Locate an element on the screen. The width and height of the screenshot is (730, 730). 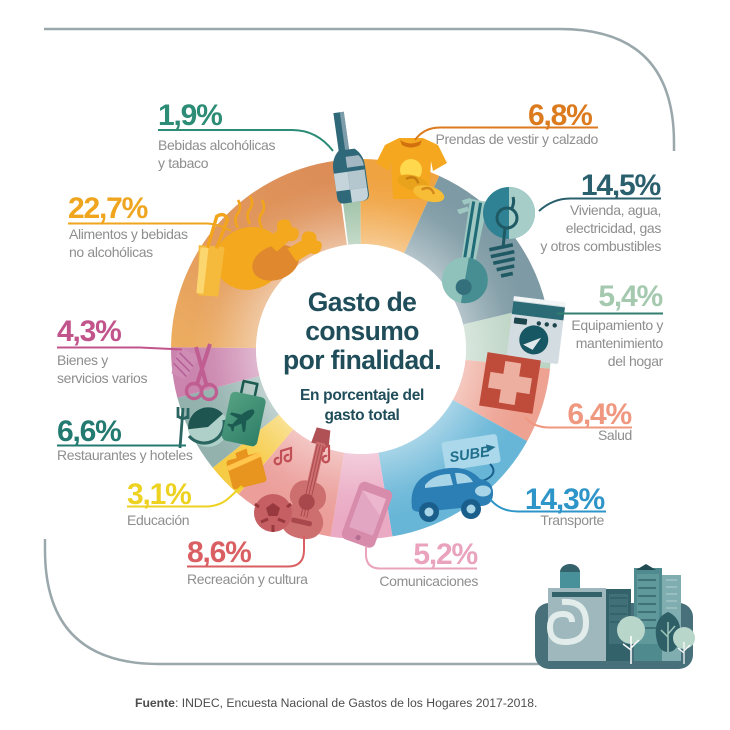
svg-text: Equipamiento y is located at coordinates (617, 325).